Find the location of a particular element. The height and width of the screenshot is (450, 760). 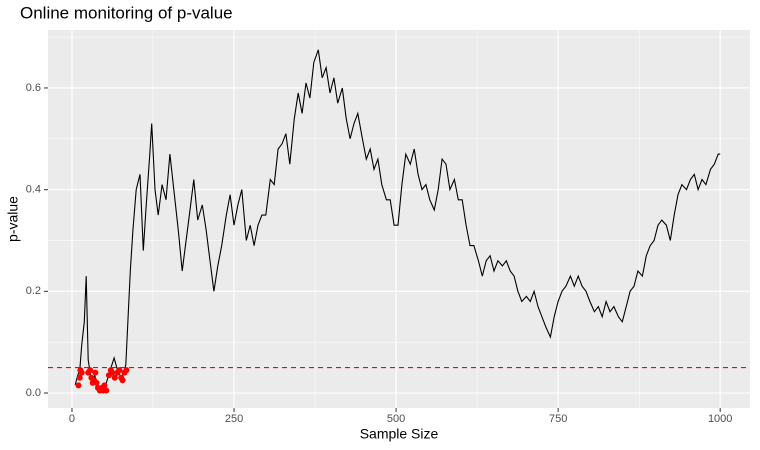

x-tick-label: 750 is located at coordinates (558, 419).